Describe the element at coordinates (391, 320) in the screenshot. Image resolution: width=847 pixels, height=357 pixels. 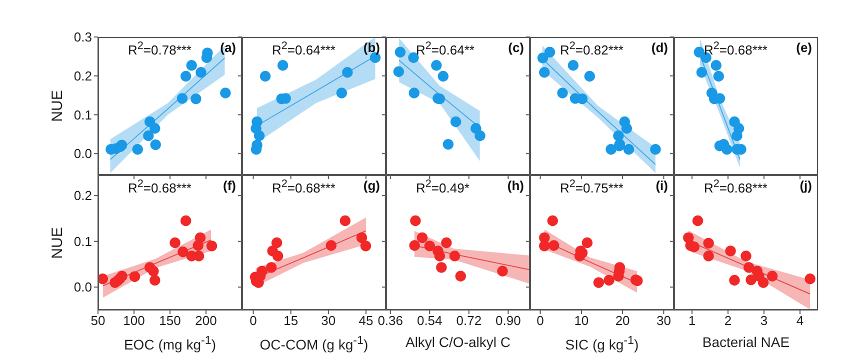
I see `x-tick-label: 0.36` at that location.